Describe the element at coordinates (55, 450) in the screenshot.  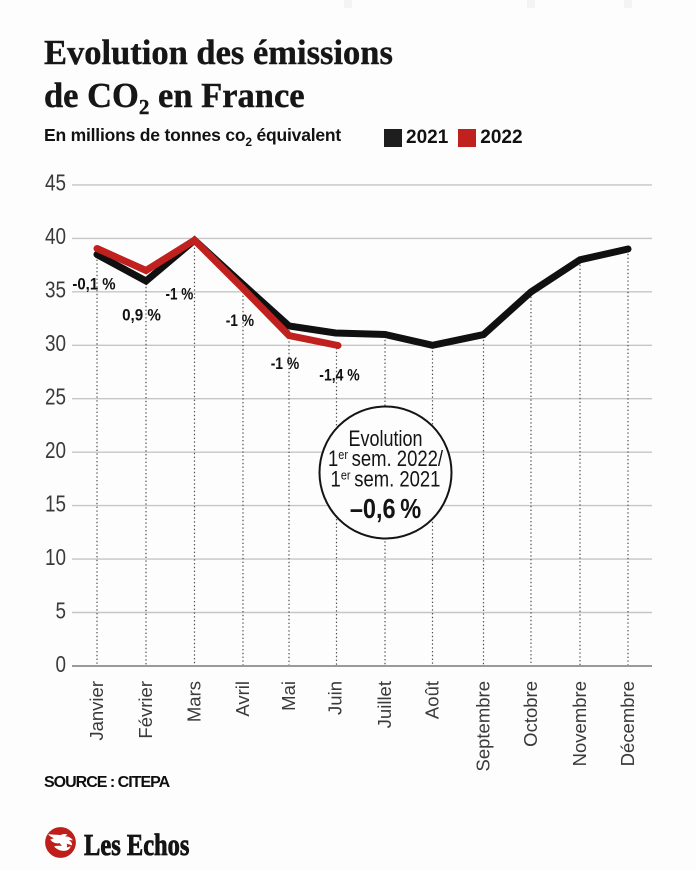
I see `svg-text: 20` at that location.